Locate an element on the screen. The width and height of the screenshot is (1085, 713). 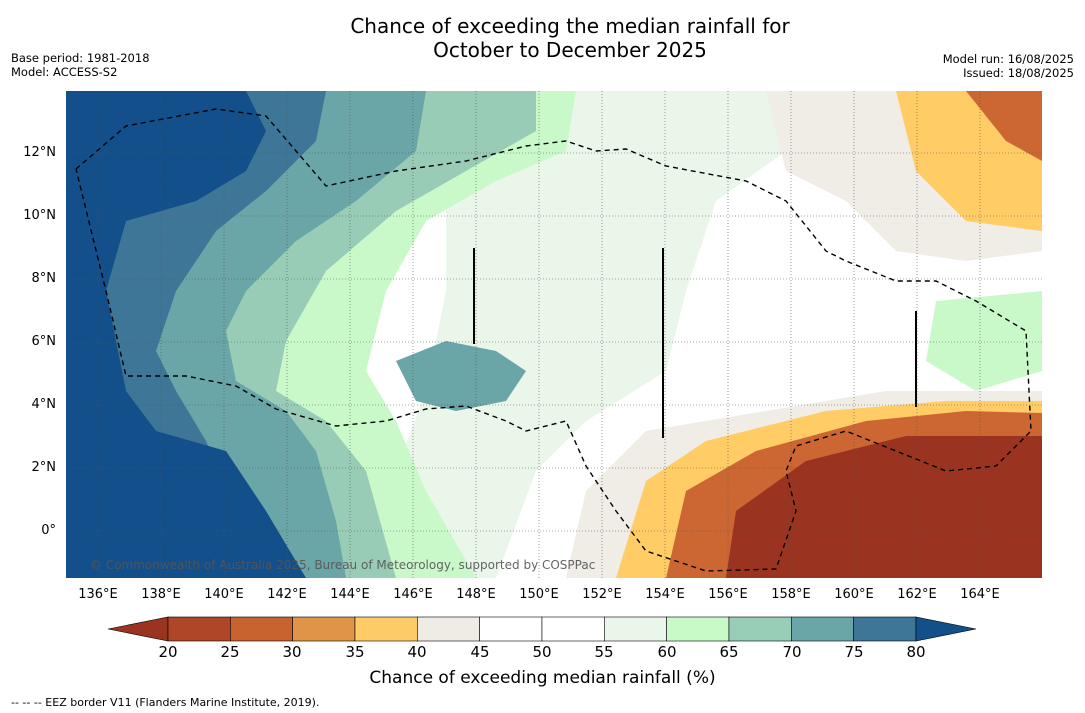
cbar-tick-60: 60 is located at coordinates (667, 652).